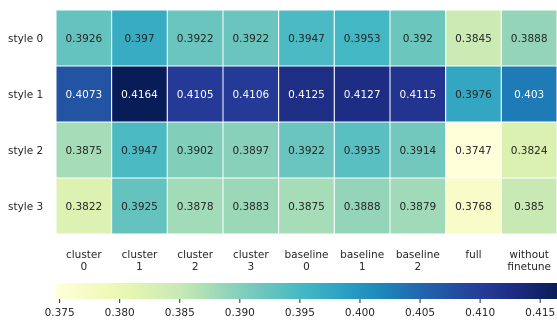 Image resolution: width=557 pixels, height=331 pixels. I want to click on column-label: baseline 0, so click(307, 261).